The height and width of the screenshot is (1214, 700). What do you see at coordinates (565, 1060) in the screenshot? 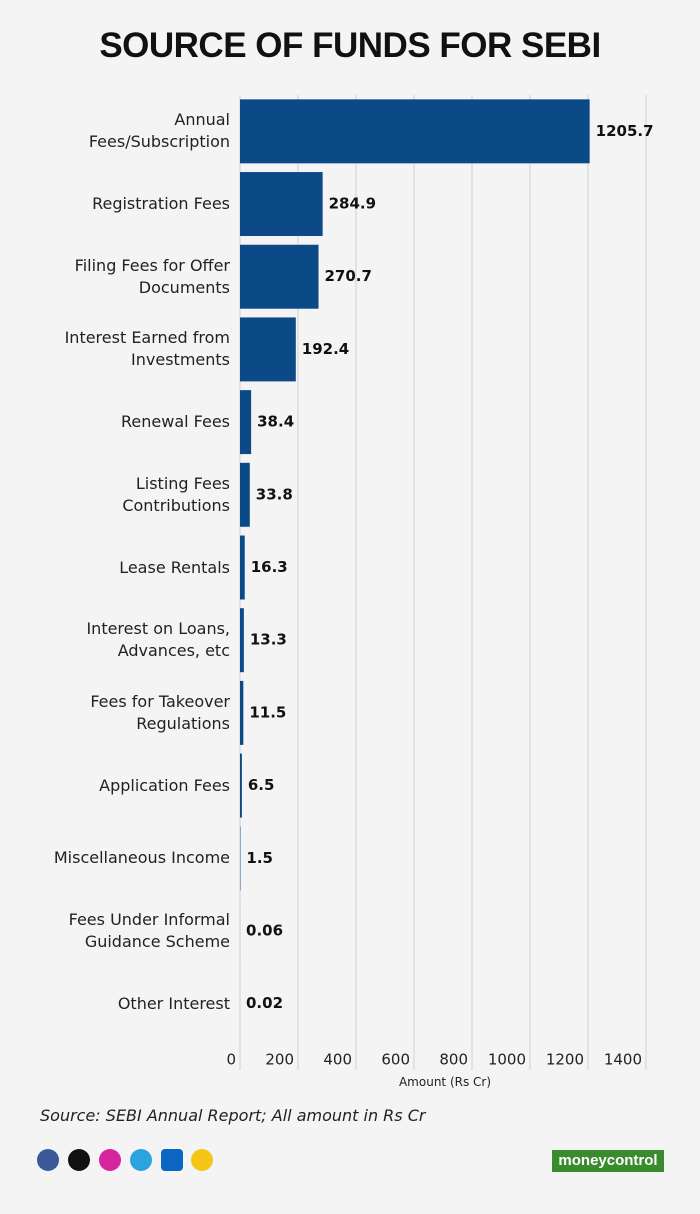
I see `x-tick-label: 1200` at bounding box center [565, 1060].